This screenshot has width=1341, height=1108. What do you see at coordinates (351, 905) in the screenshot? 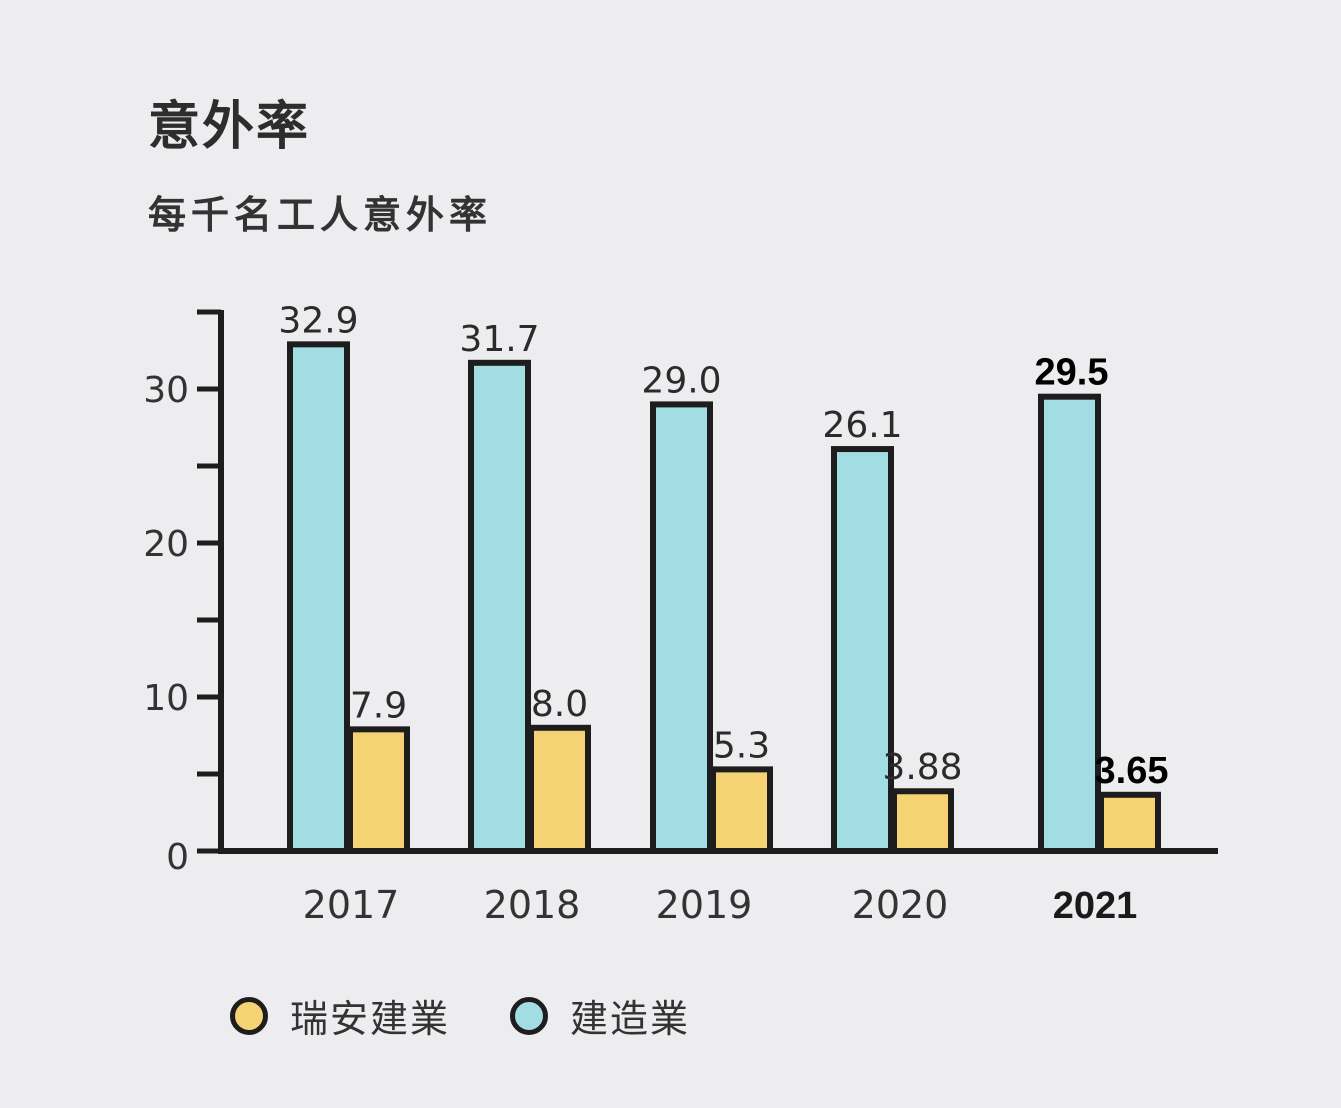
I see `x-tick-label-2017: 2017` at bounding box center [351, 905].